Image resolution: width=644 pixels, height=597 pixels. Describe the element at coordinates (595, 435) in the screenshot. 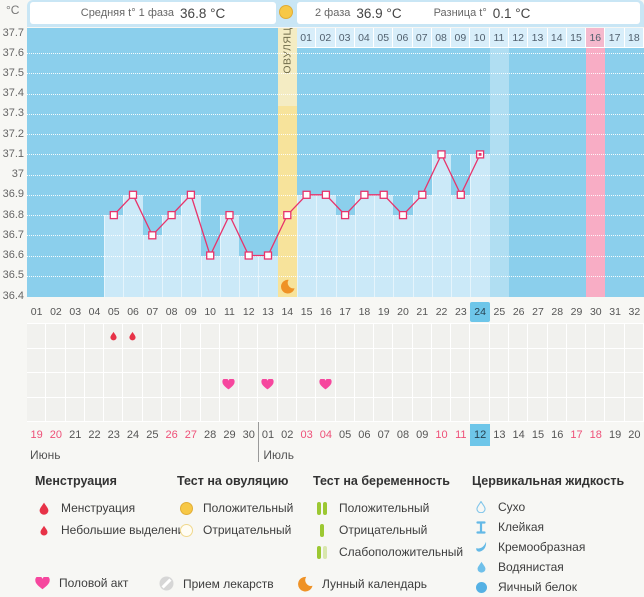

I see `calendar-date-cell: 18` at that location.